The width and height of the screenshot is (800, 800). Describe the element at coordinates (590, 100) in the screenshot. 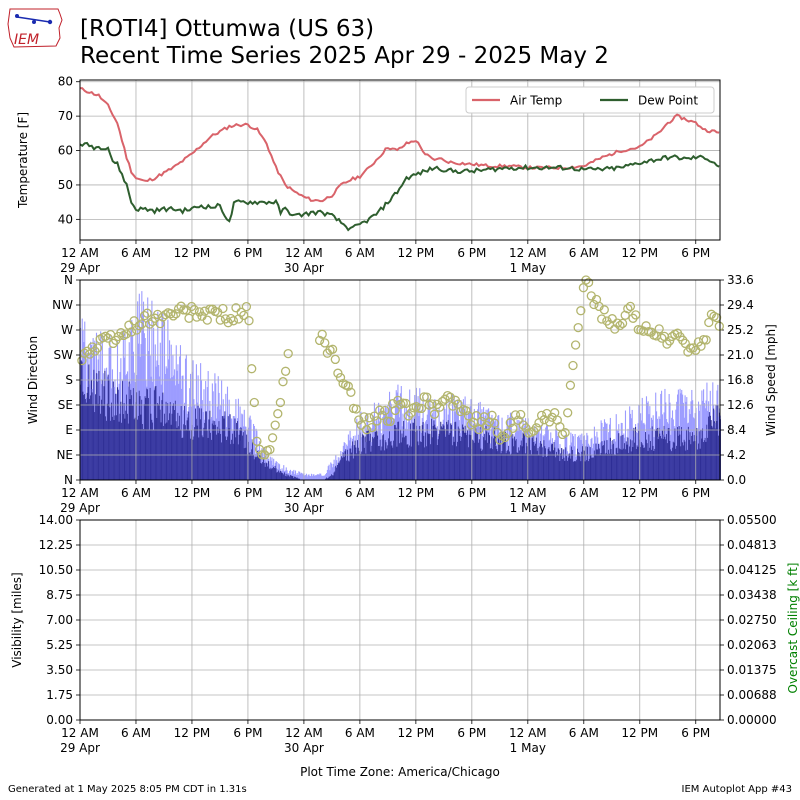

I see `legend: Air Temp Dew Point` at that location.